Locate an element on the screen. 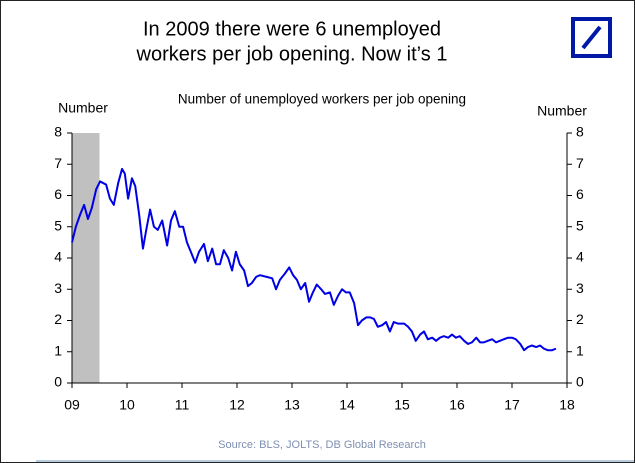 The width and height of the screenshot is (635, 463). x-tick-label: 14 is located at coordinates (347, 405).